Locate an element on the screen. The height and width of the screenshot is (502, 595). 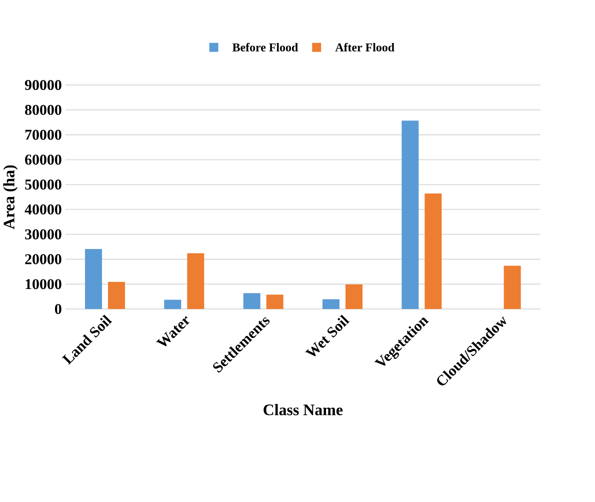
y-tick-label: 30000 is located at coordinates (43, 234).